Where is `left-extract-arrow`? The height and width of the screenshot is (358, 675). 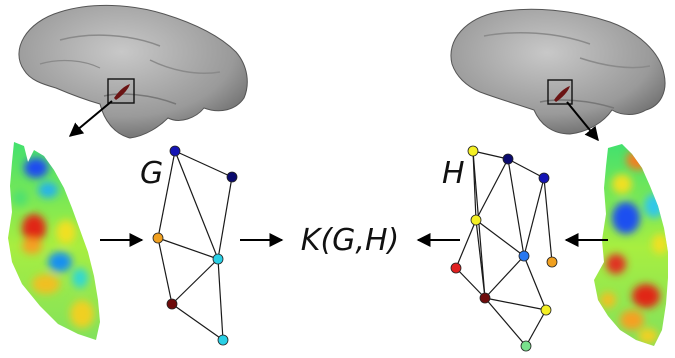
left-extract-arrow is located at coordinates (90, 118).